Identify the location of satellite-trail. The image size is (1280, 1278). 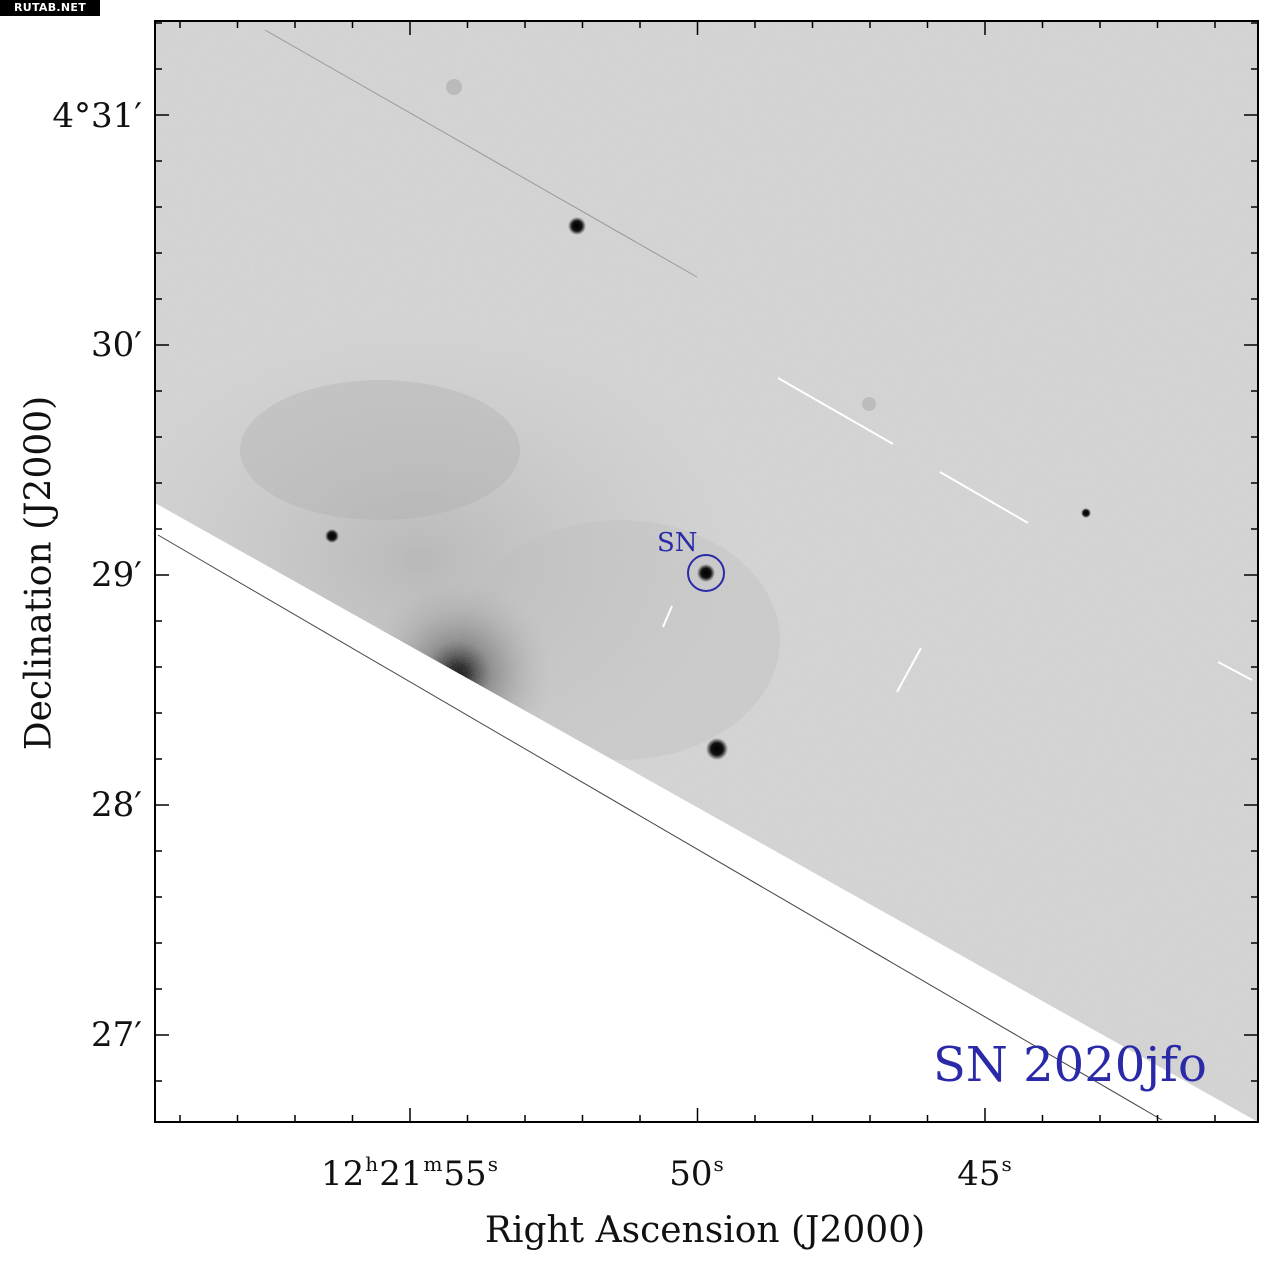
(481, 153).